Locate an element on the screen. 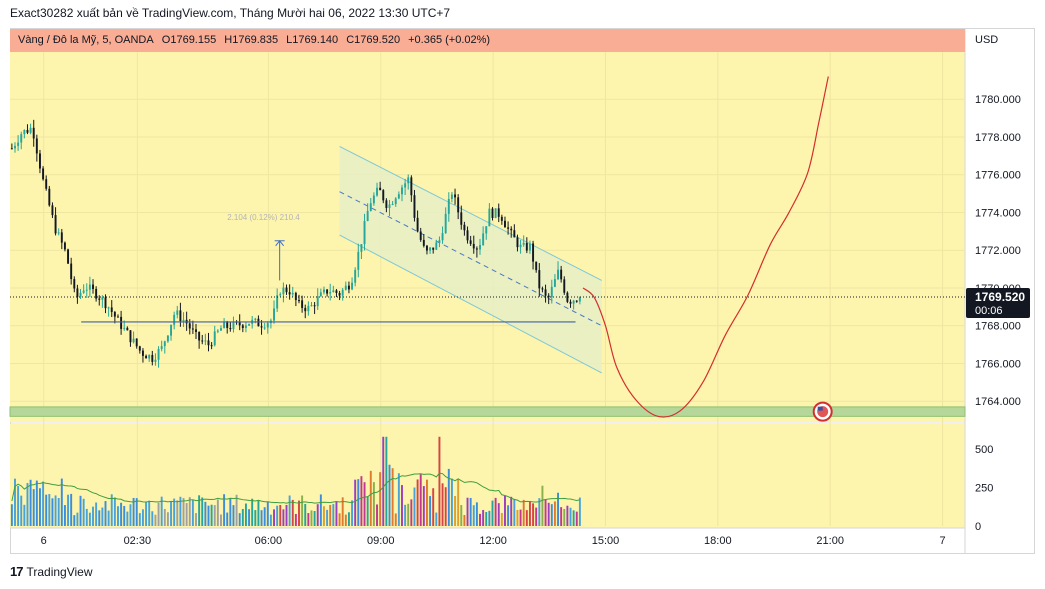 This screenshot has width=1045, height=589. projection-curve is located at coordinates (705, 247).